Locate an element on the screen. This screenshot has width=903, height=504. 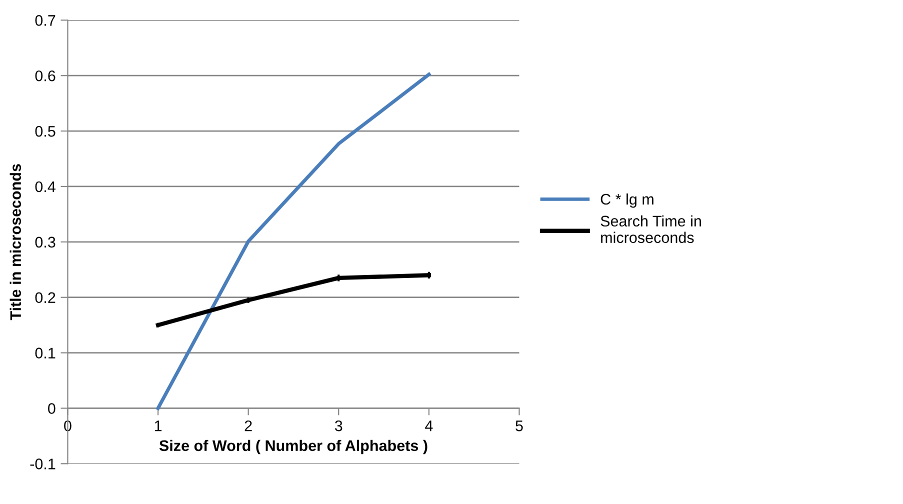
x-tick-label: 0 is located at coordinates (68, 426).